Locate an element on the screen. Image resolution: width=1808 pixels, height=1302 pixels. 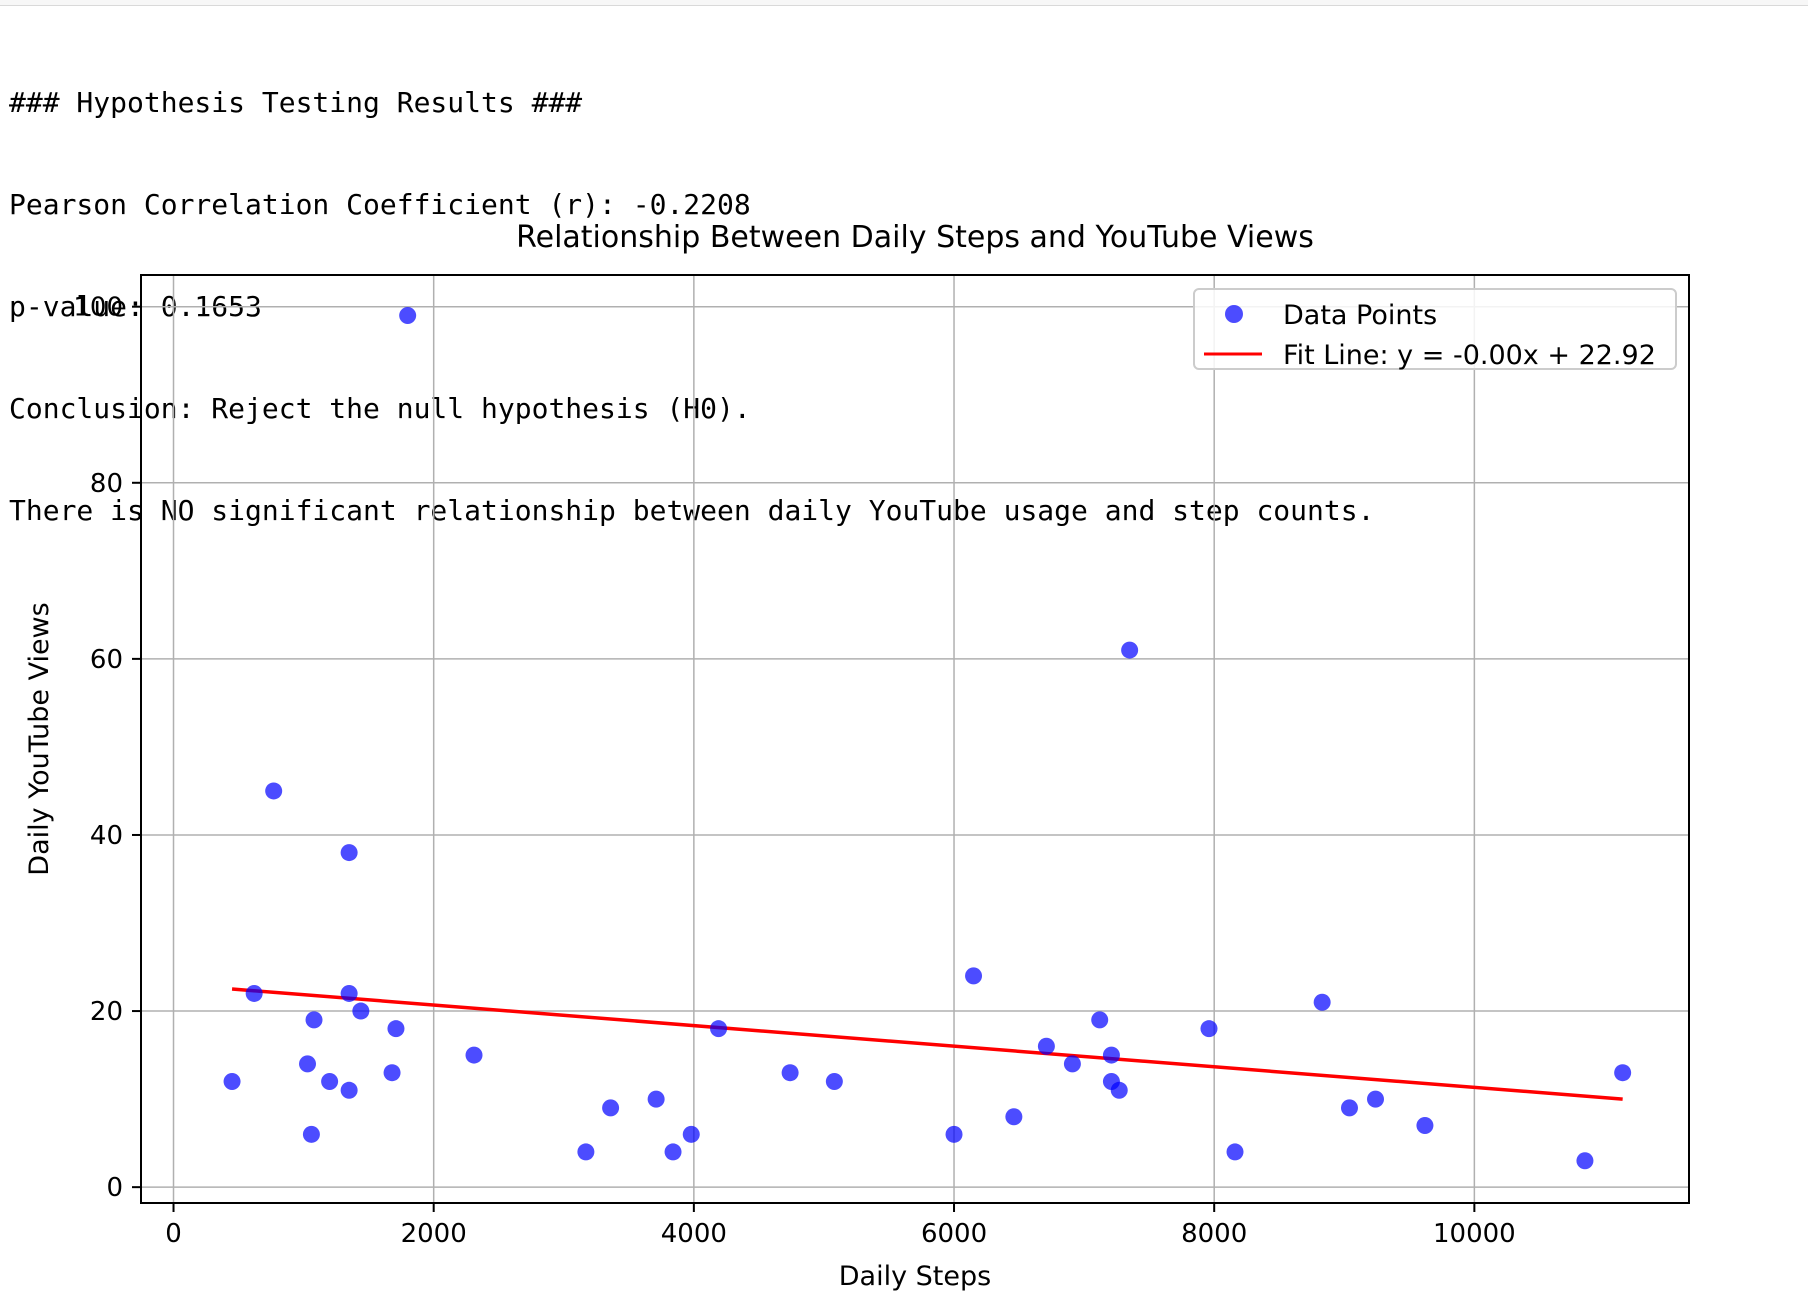
y-tick-label: 80 is located at coordinates (106, 484).